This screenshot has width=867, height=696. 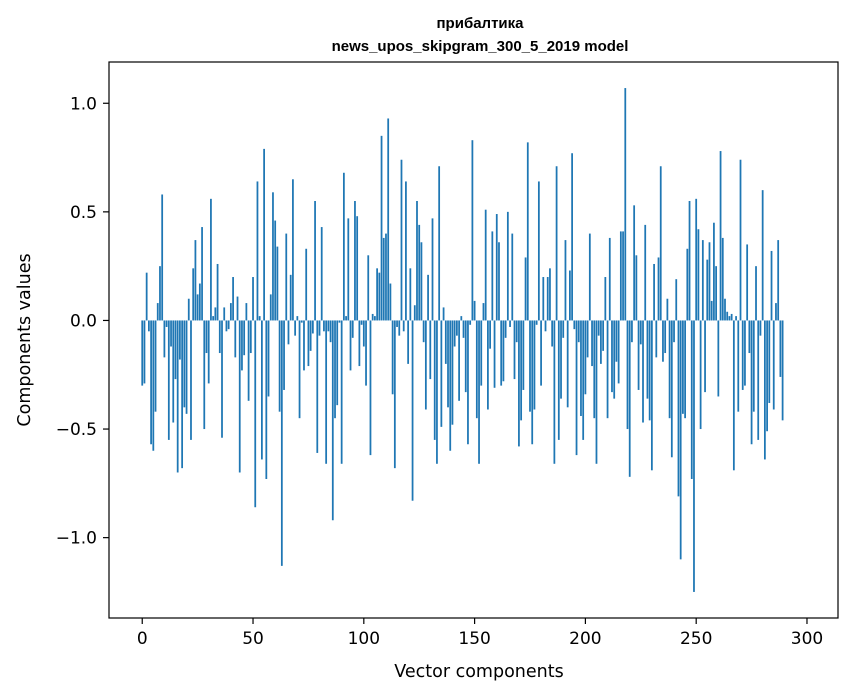 I want to click on x-tick-label: 100, so click(x=364, y=639).